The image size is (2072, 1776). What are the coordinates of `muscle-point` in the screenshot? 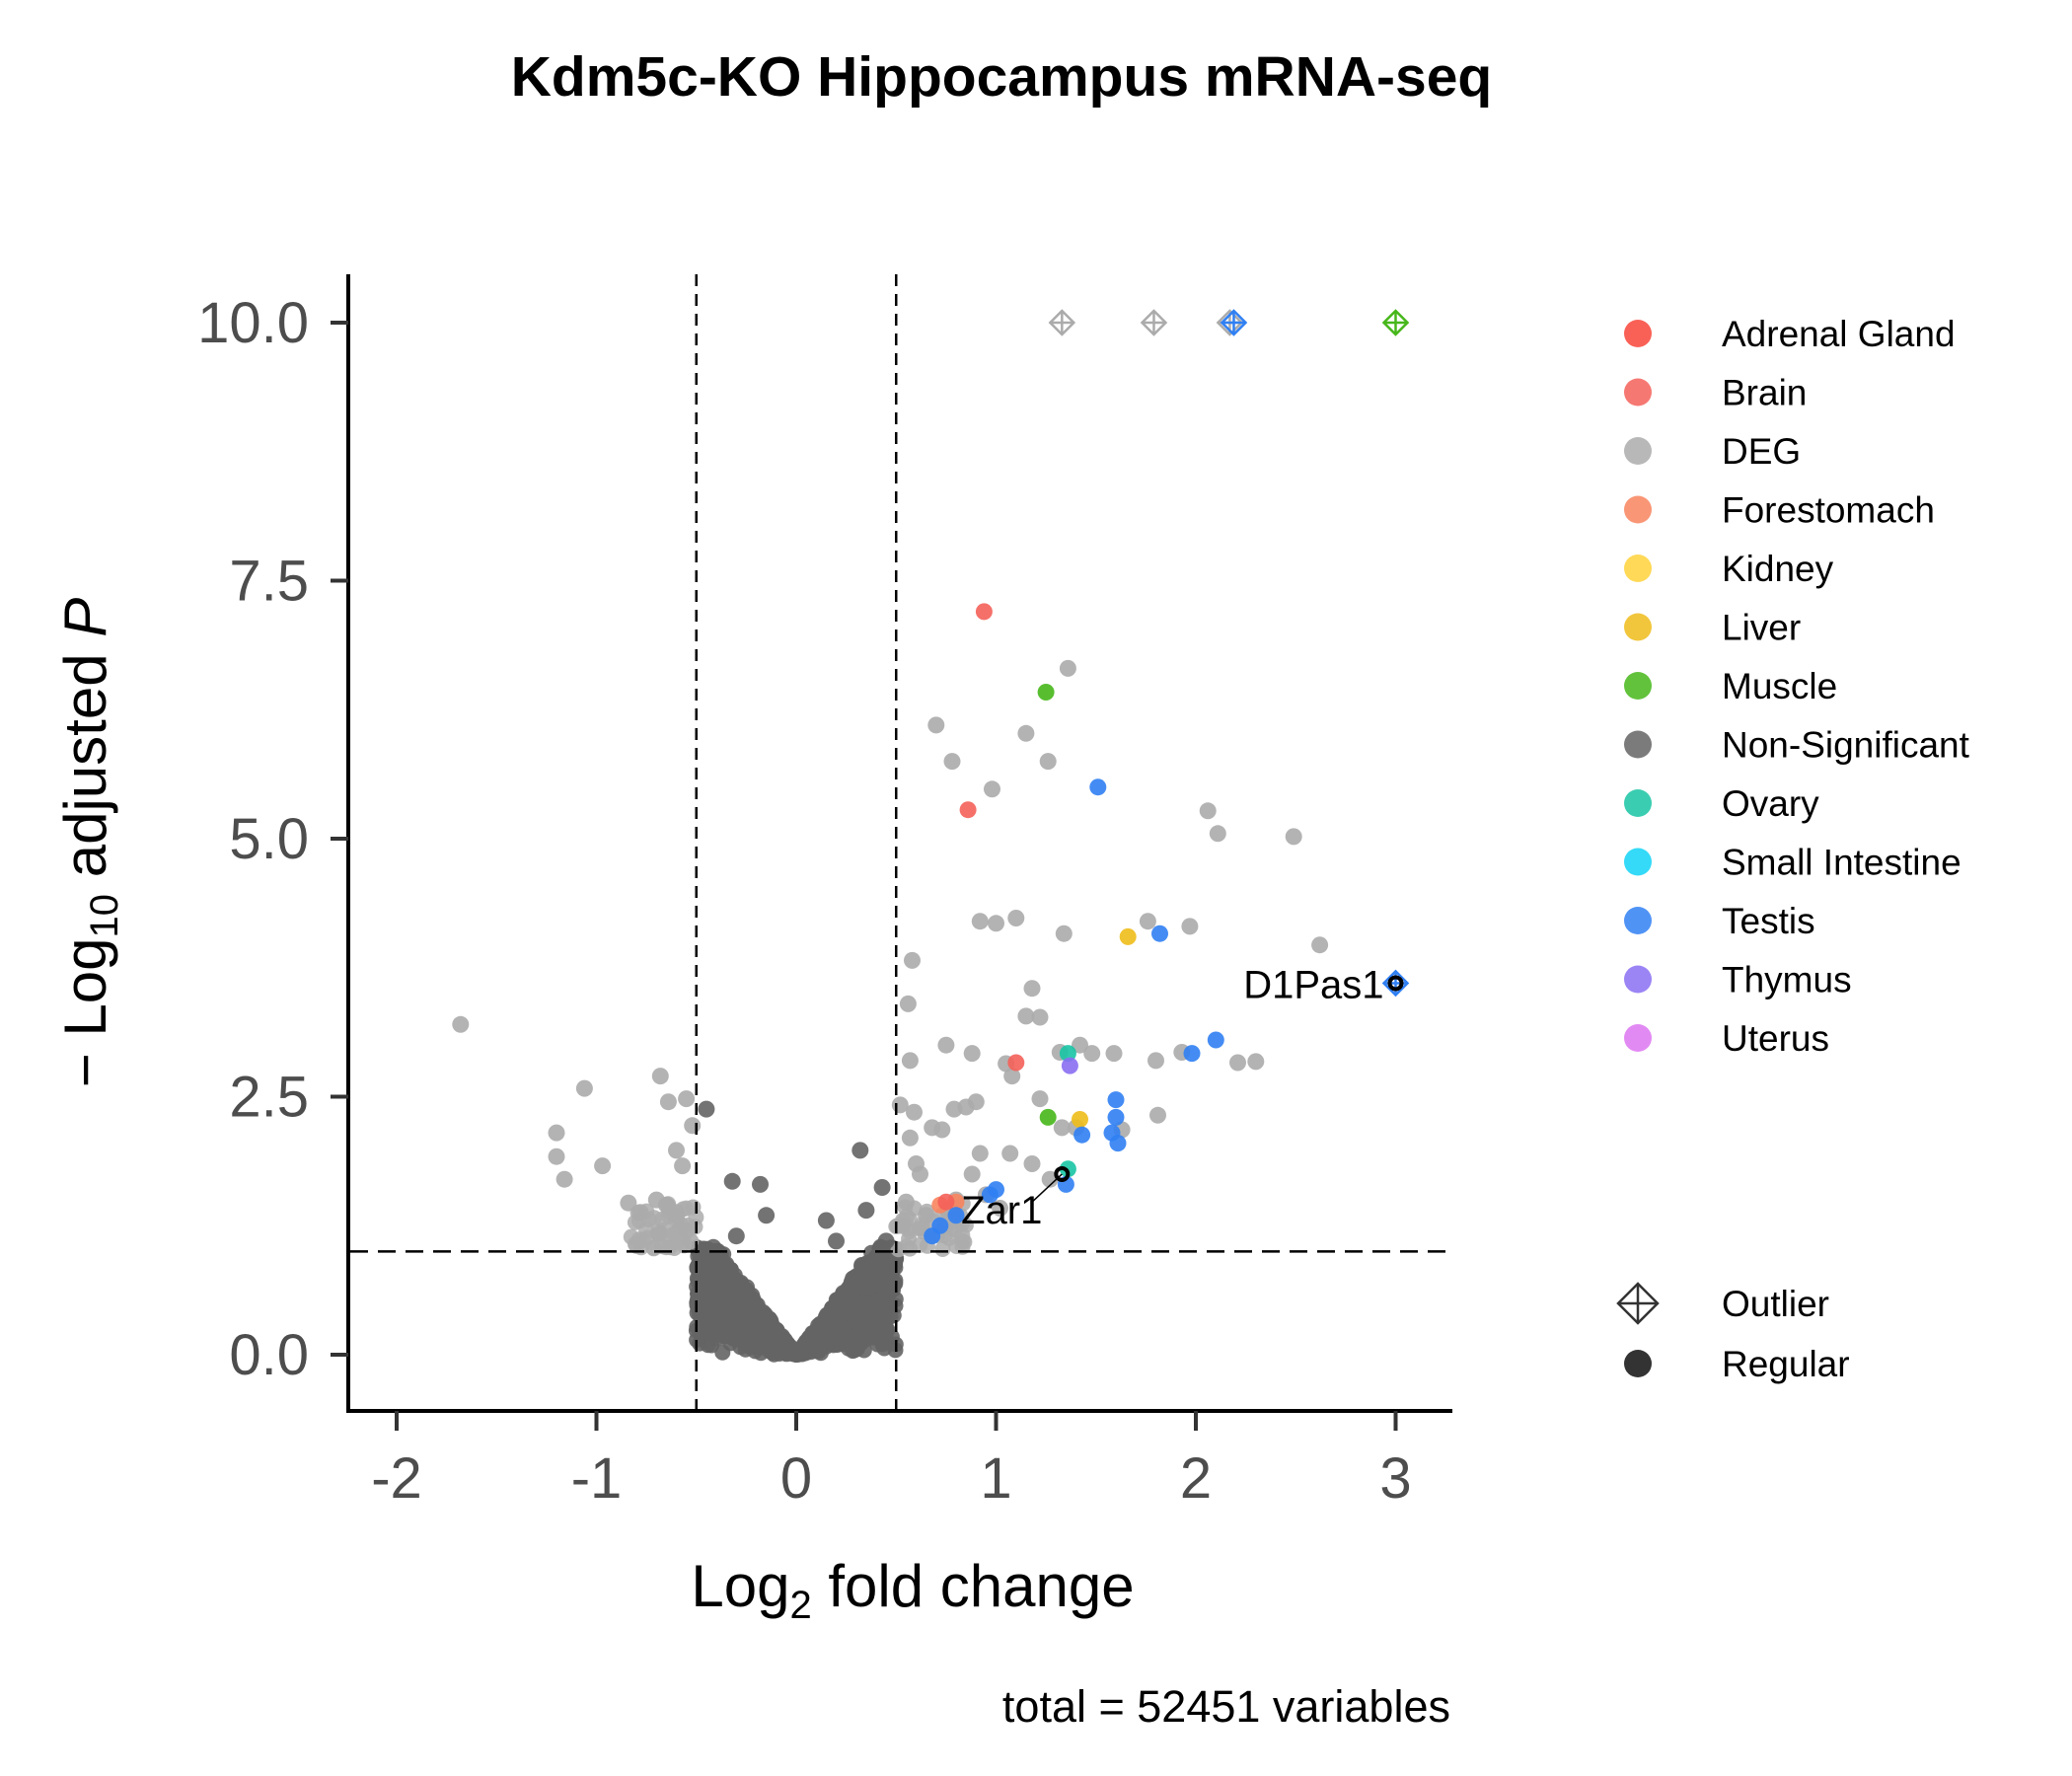 It's located at (1046, 692).